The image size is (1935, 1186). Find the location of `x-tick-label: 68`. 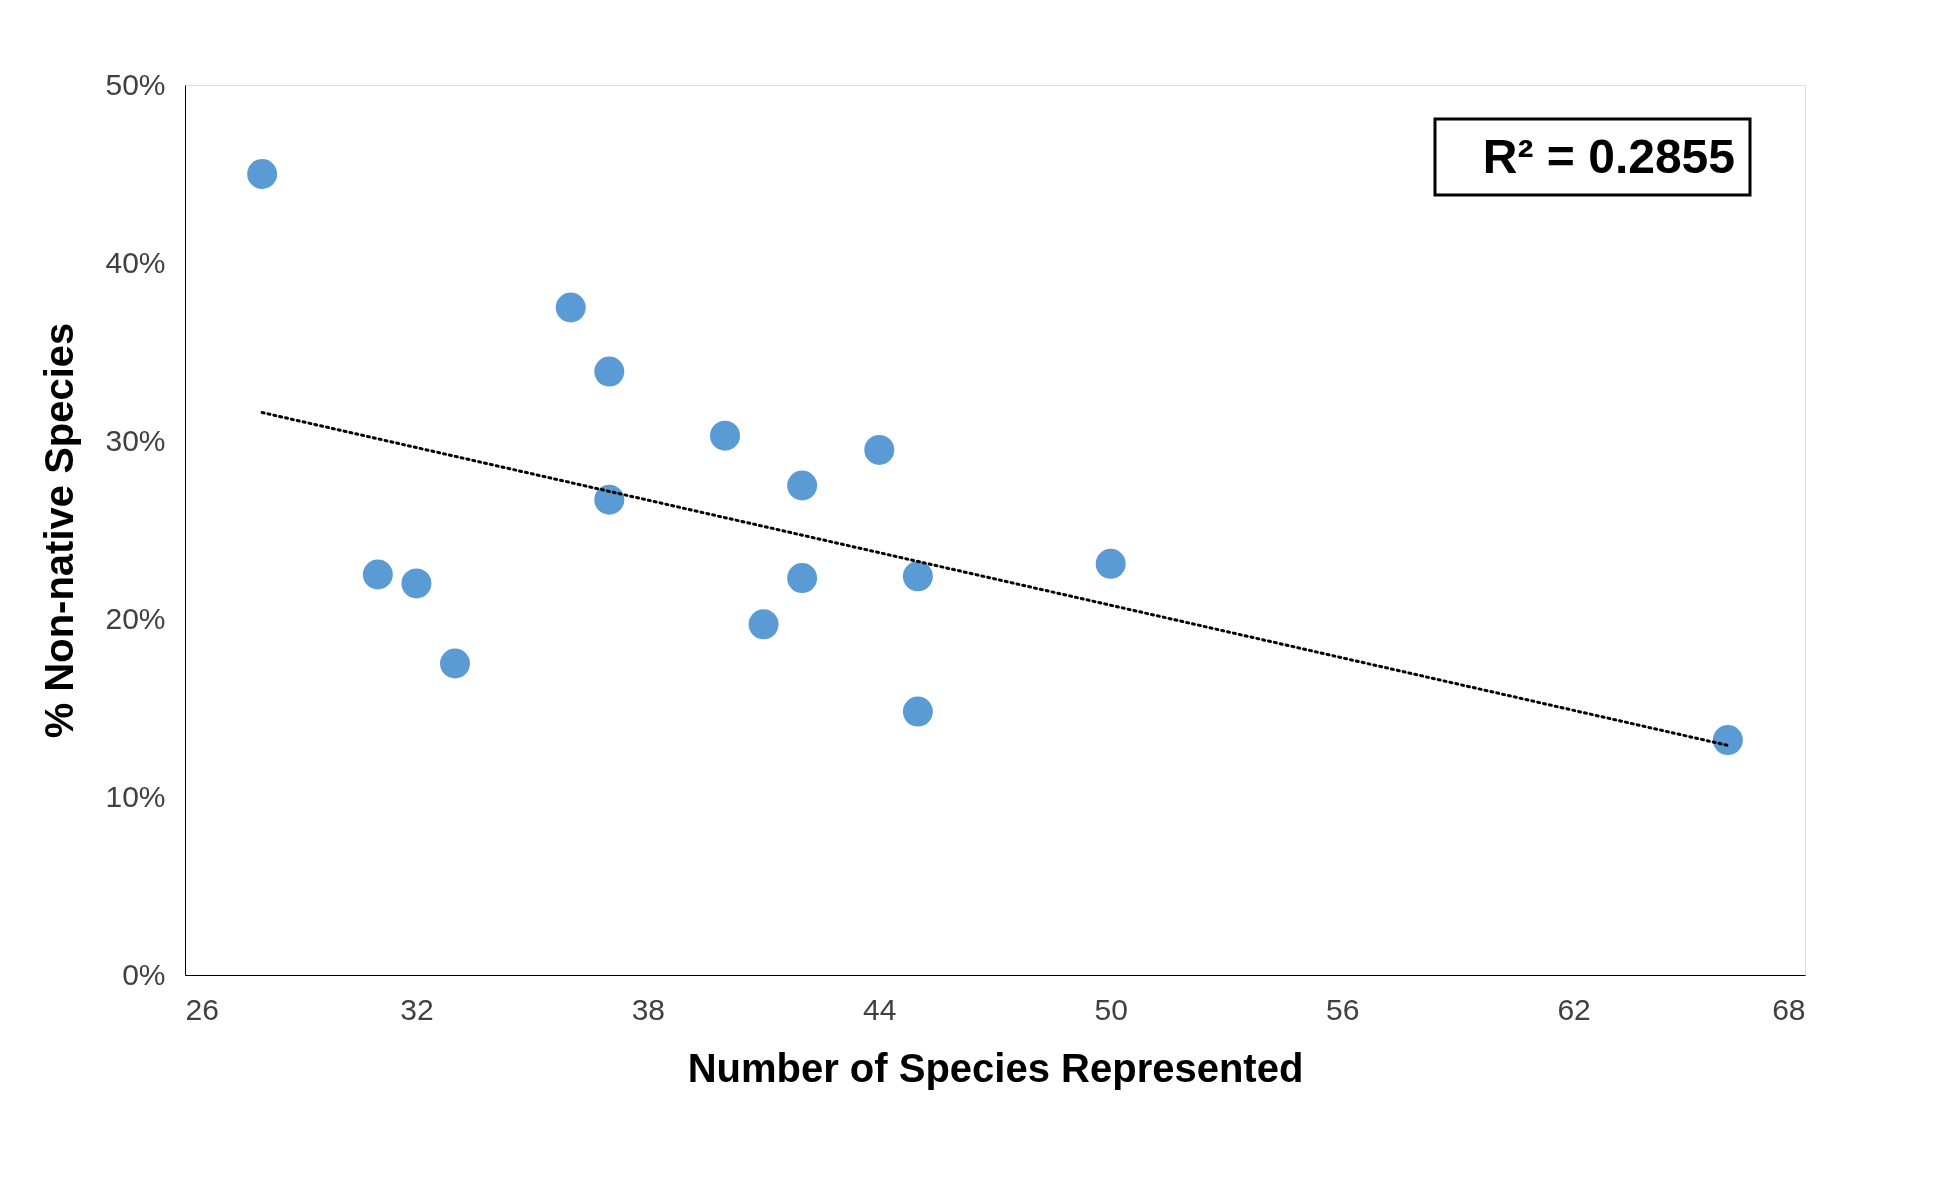

x-tick-label: 68 is located at coordinates (1789, 1009).